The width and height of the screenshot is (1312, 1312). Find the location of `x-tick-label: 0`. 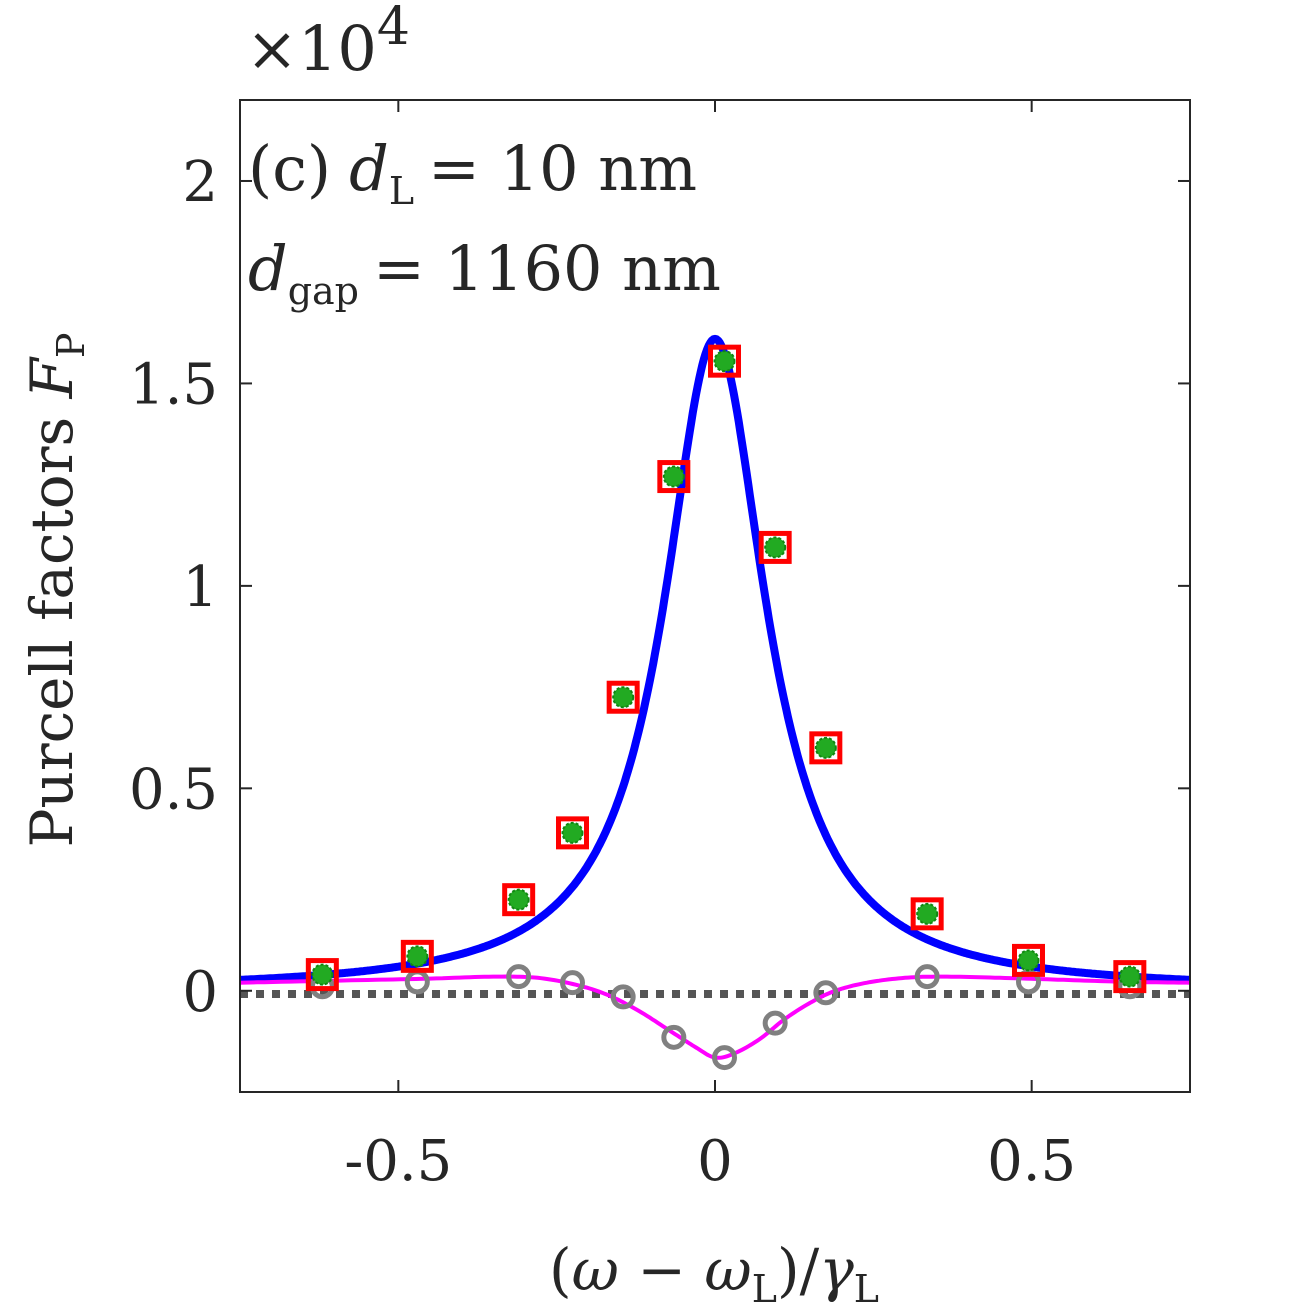

x-tick-label: 0 is located at coordinates (715, 1161).